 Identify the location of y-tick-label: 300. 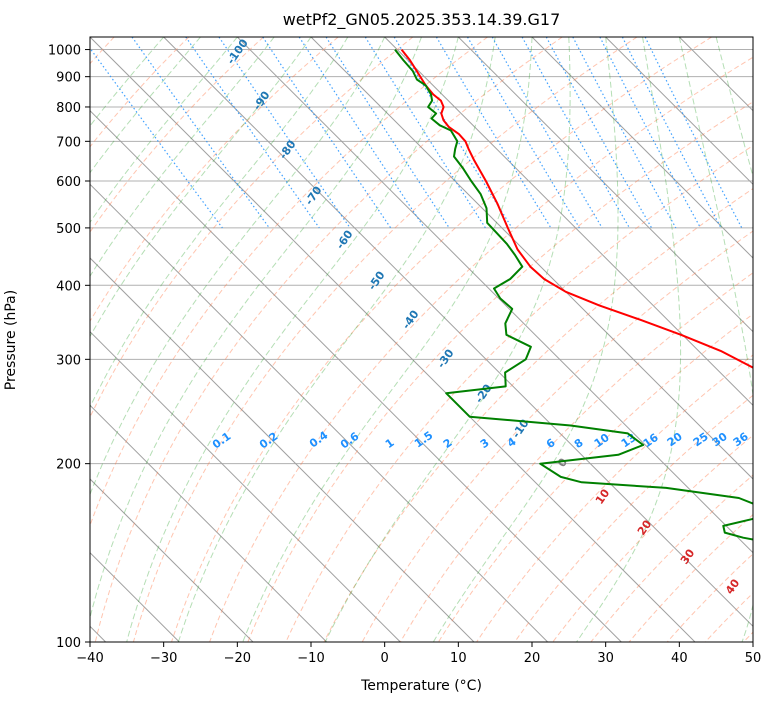
(68, 360).